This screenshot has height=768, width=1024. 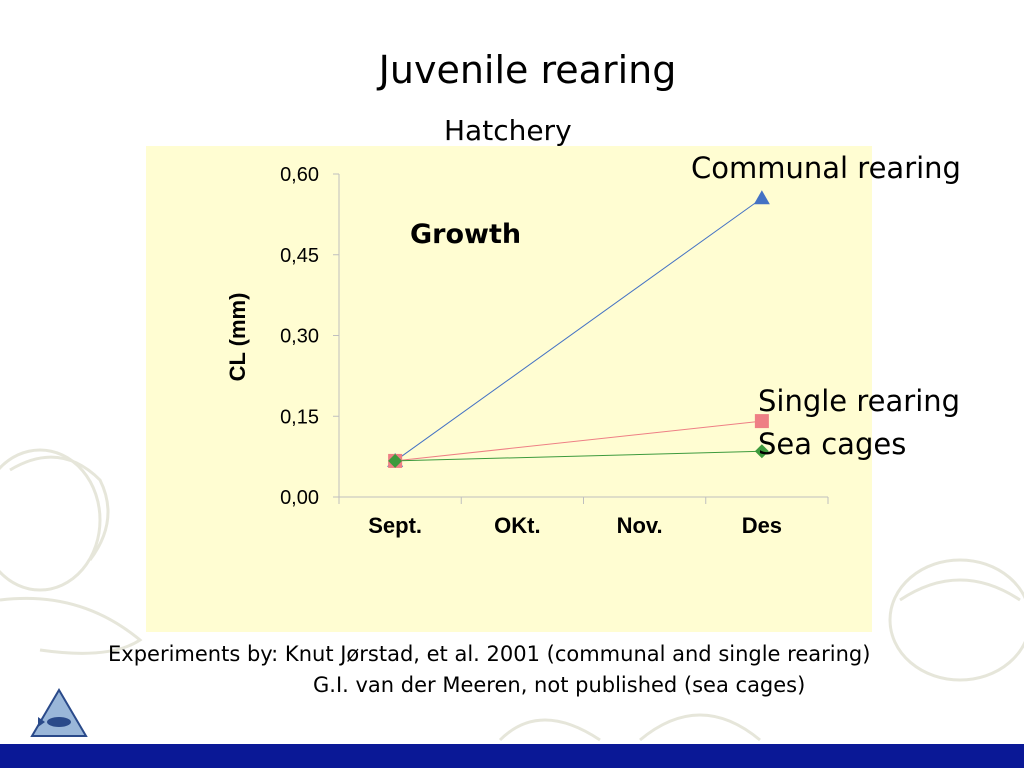 What do you see at coordinates (299, 337) in the screenshot?
I see `y-tick-label: 0,30` at bounding box center [299, 337].